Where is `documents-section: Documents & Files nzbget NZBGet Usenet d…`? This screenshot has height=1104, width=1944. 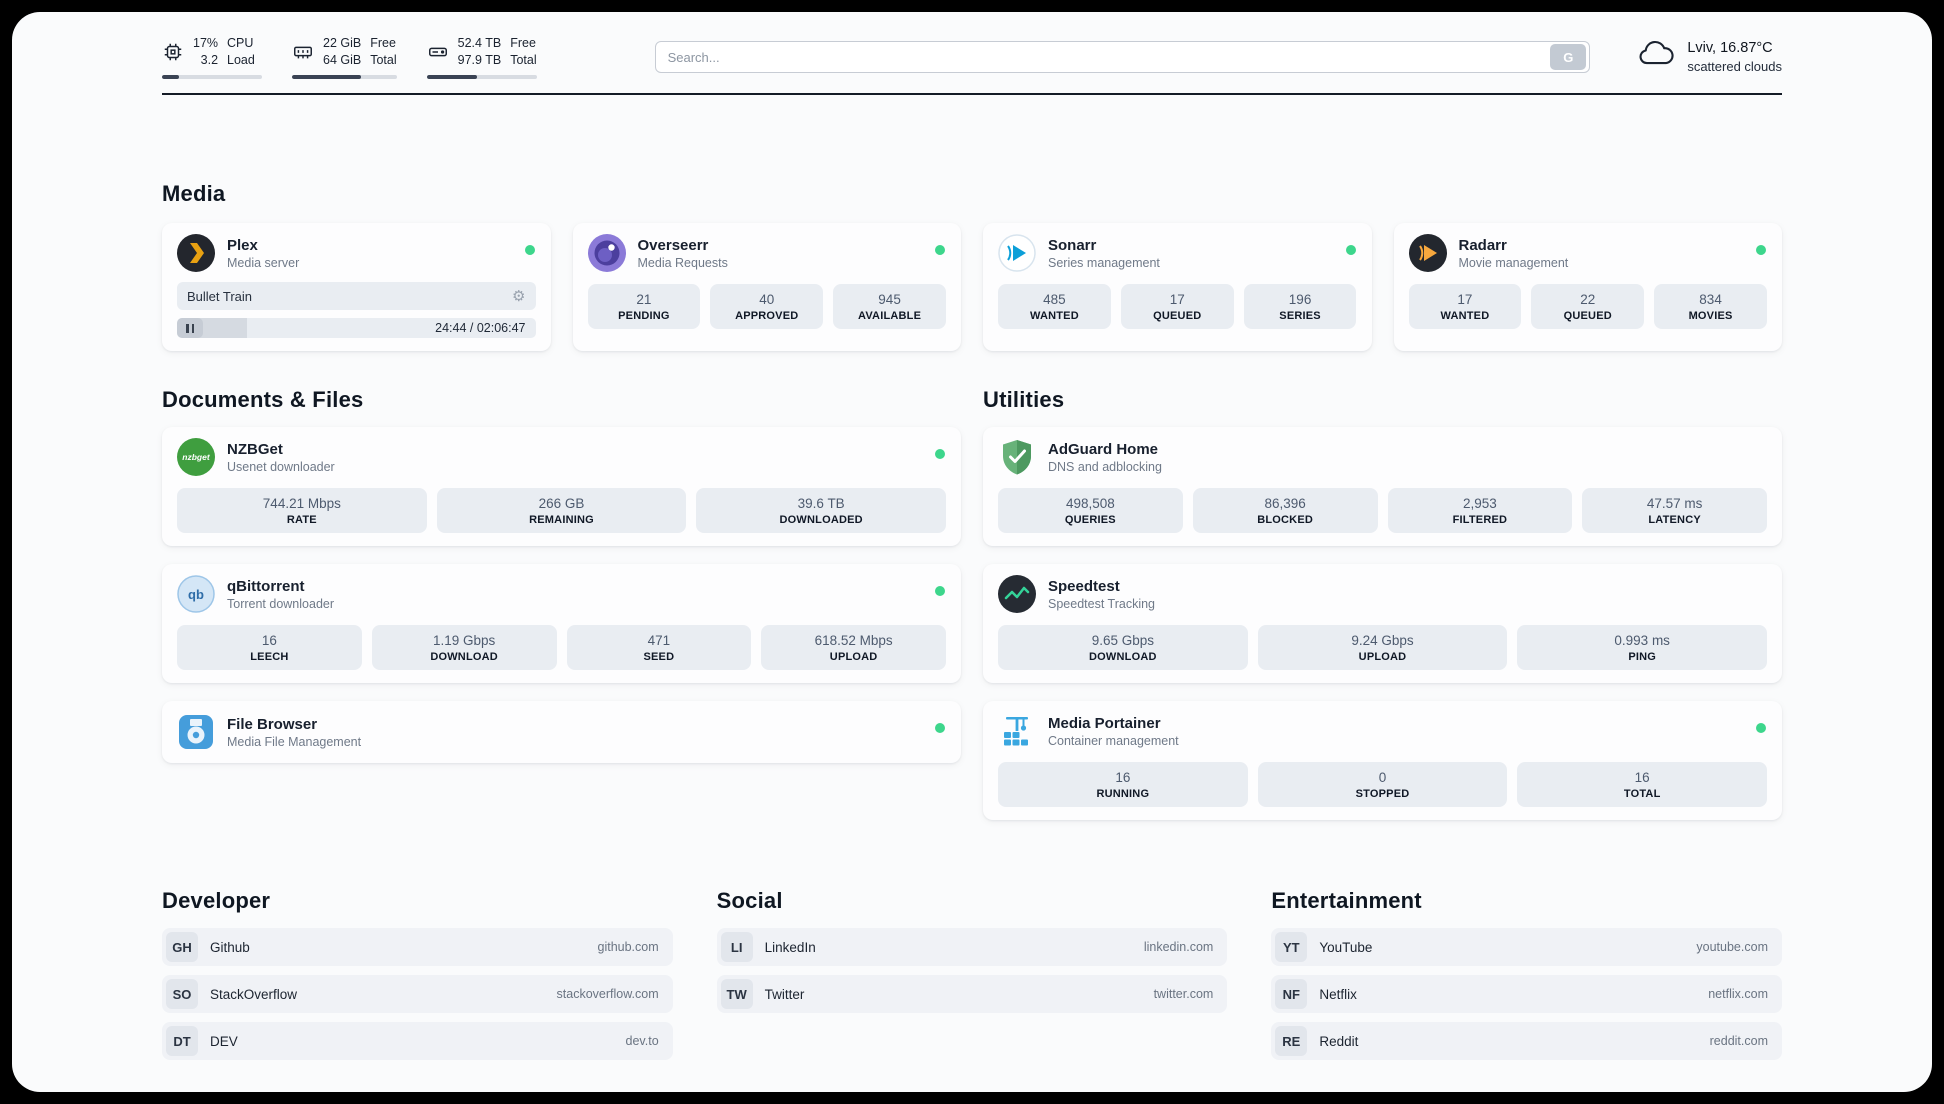
documents-section: Documents & Files nzbget NZBGet Usenet d… is located at coordinates (561, 575).